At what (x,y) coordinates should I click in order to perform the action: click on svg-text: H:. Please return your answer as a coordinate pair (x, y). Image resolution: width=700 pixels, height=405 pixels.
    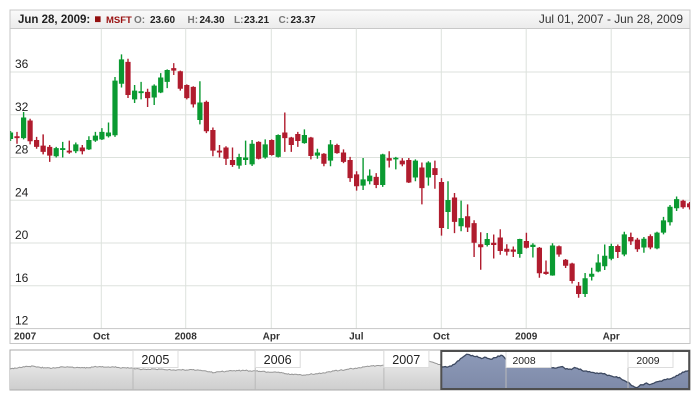
    Looking at the image, I should click on (193, 20).